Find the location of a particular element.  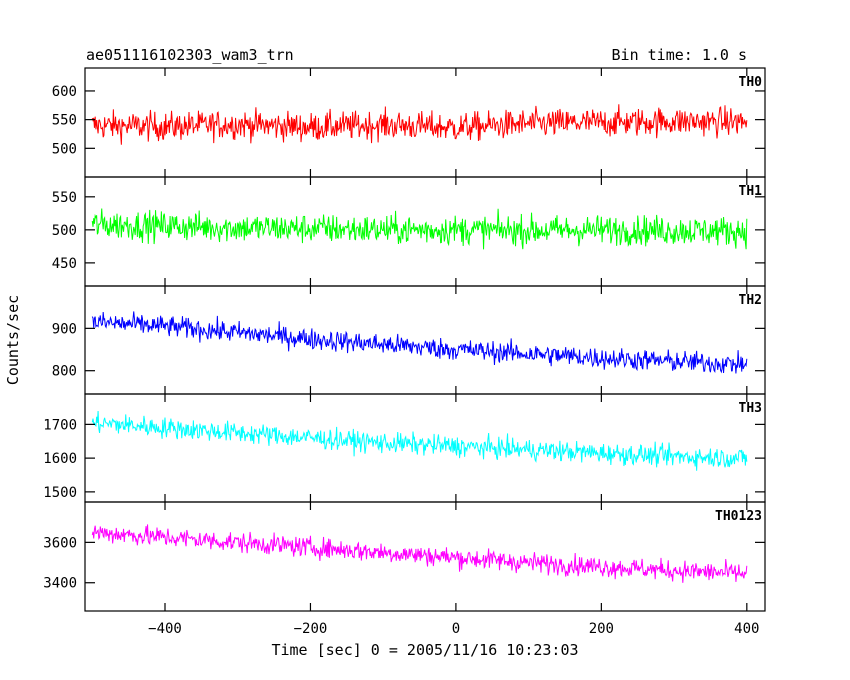

y-tick-label-th0123-3600: 3600 is located at coordinates (60, 543).